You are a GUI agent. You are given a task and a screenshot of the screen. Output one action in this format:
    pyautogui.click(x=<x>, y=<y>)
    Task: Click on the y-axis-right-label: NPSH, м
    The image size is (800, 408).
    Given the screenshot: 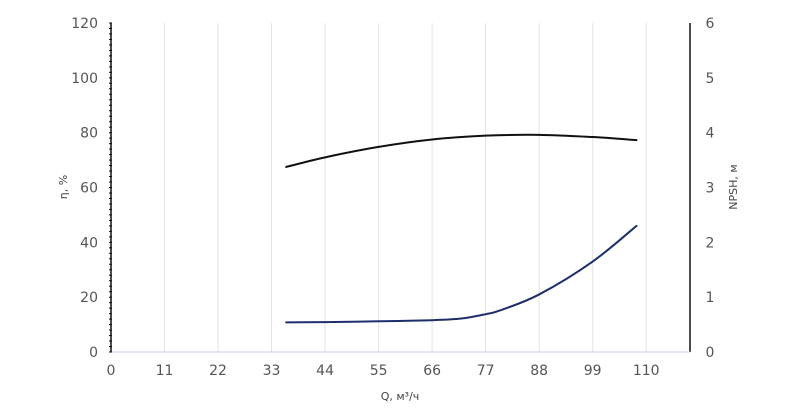 What is the action you would take?
    pyautogui.click(x=733, y=186)
    